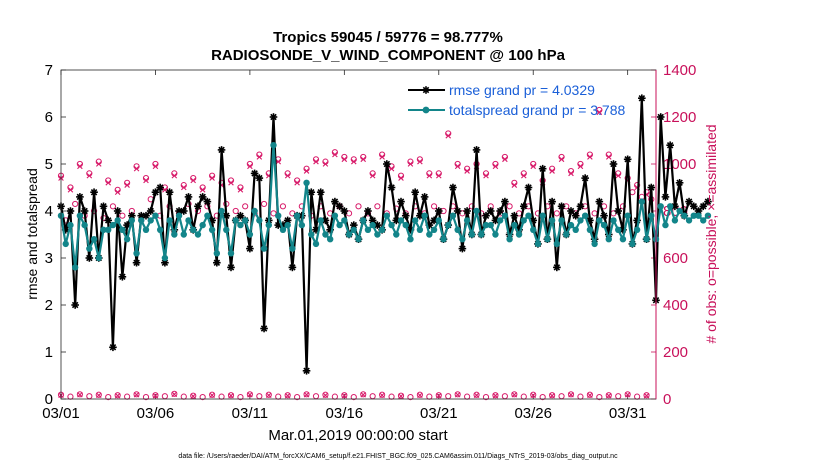 The height and width of the screenshot is (470, 830). I want to click on y-tick-label: 4, so click(49, 211).